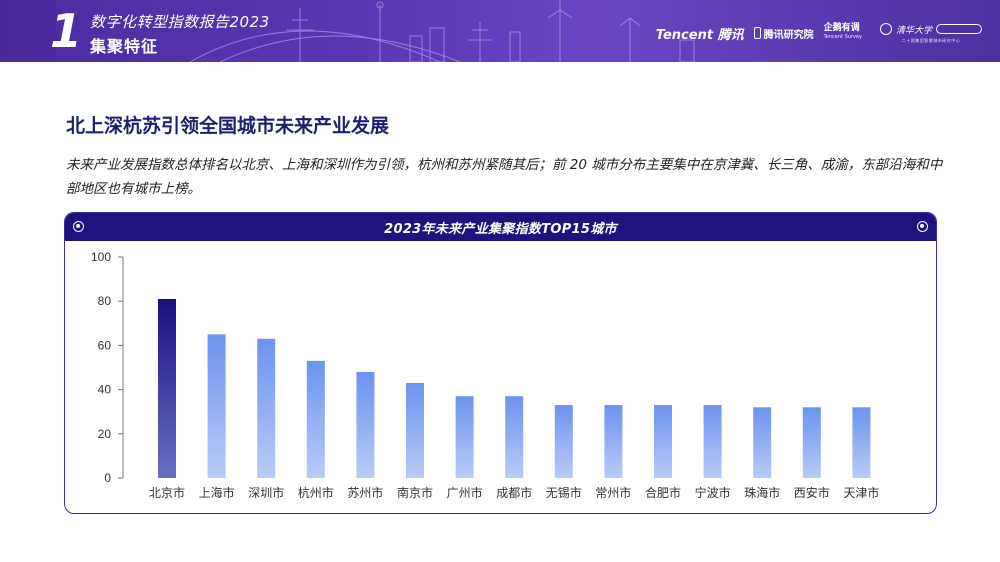  What do you see at coordinates (442, 31) in the screenshot?
I see `city-skyline-decoration` at bounding box center [442, 31].